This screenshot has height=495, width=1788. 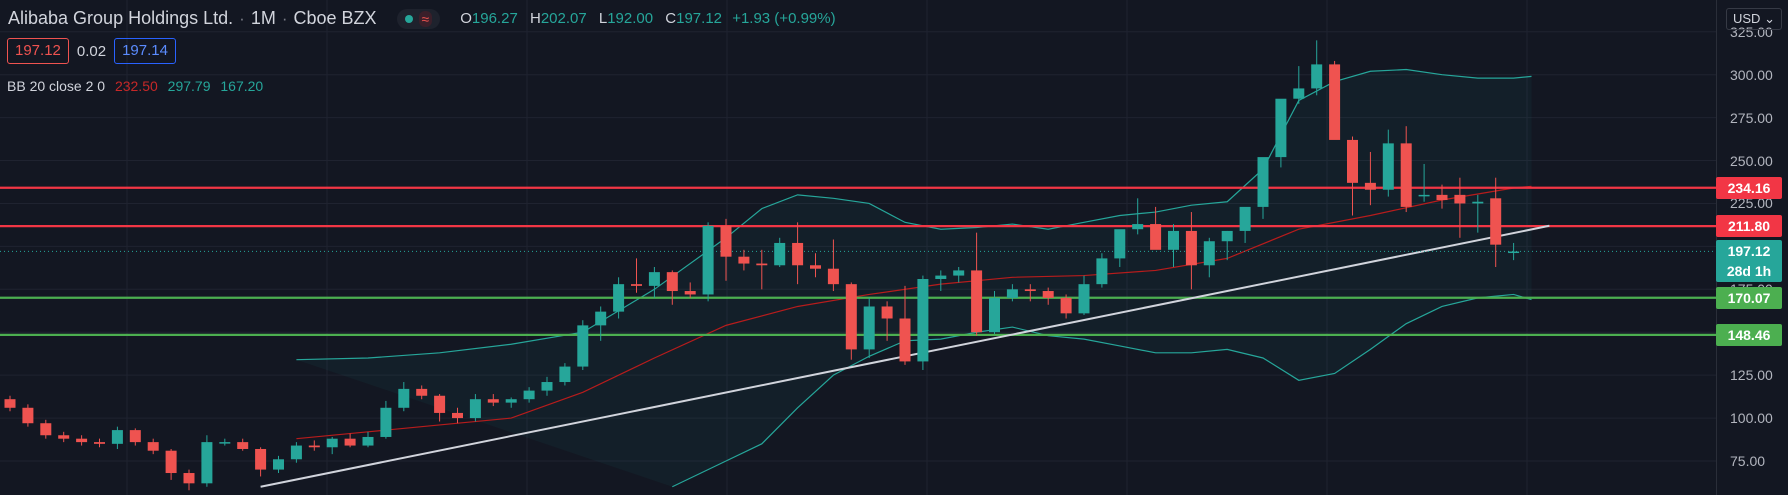 What do you see at coordinates (1751, 31) in the screenshot?
I see `price-tick-label: 325.00` at bounding box center [1751, 31].